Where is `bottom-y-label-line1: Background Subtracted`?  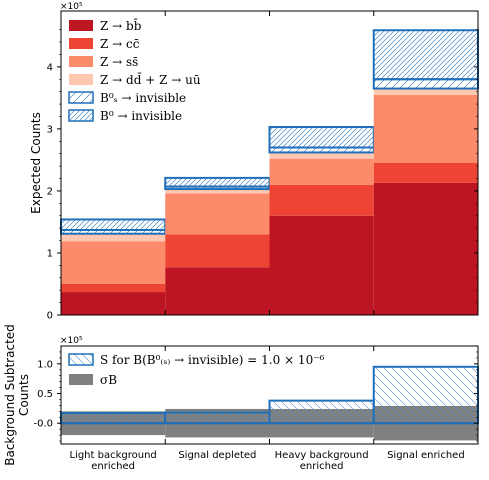
bottom-y-label-line1: Background Subtracted is located at coordinates (10, 395).